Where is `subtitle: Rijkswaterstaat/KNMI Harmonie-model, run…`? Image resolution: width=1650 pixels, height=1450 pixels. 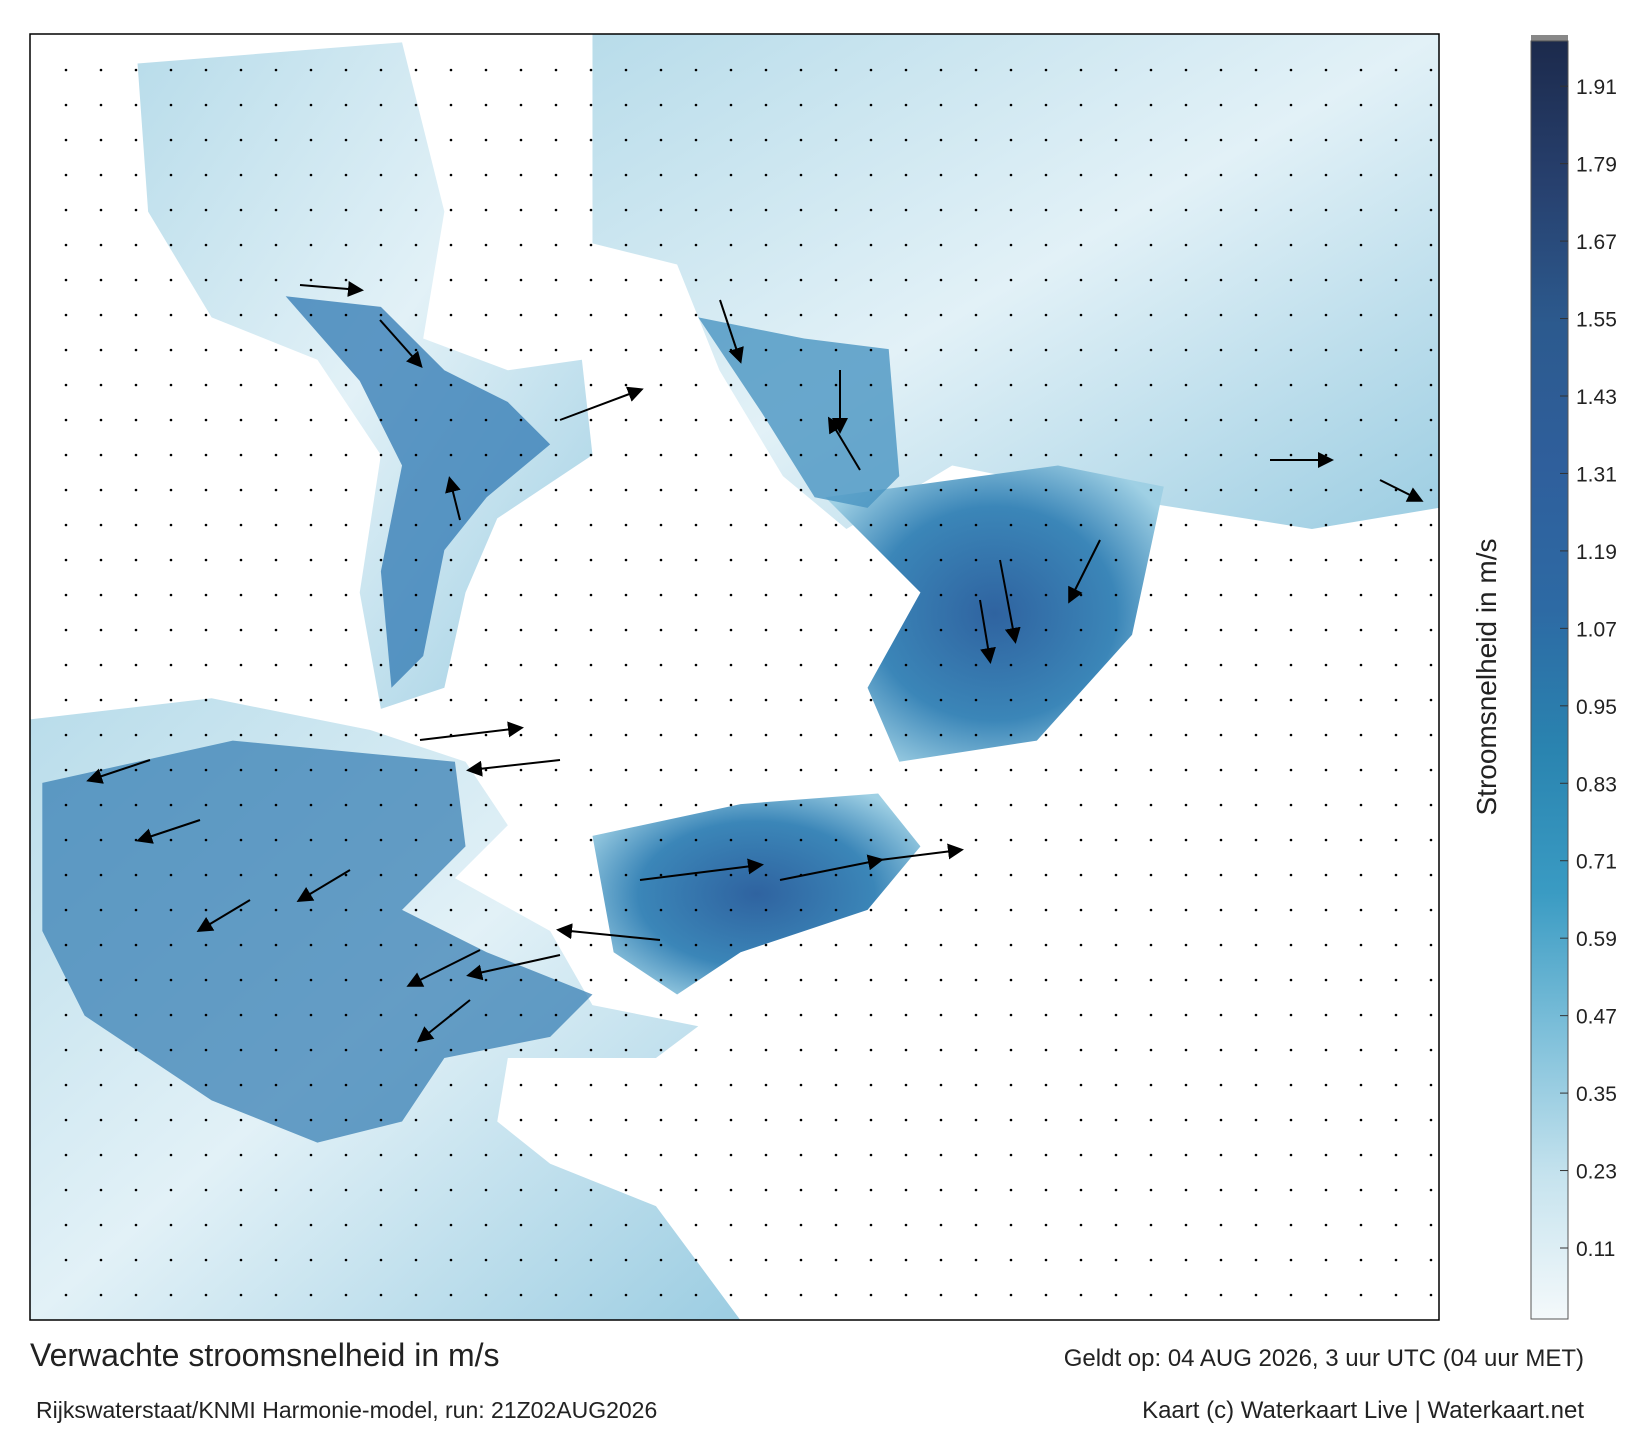 subtitle: Rijkswaterstaat/KNMI Harmonie-model, run… is located at coordinates (346, 1410).